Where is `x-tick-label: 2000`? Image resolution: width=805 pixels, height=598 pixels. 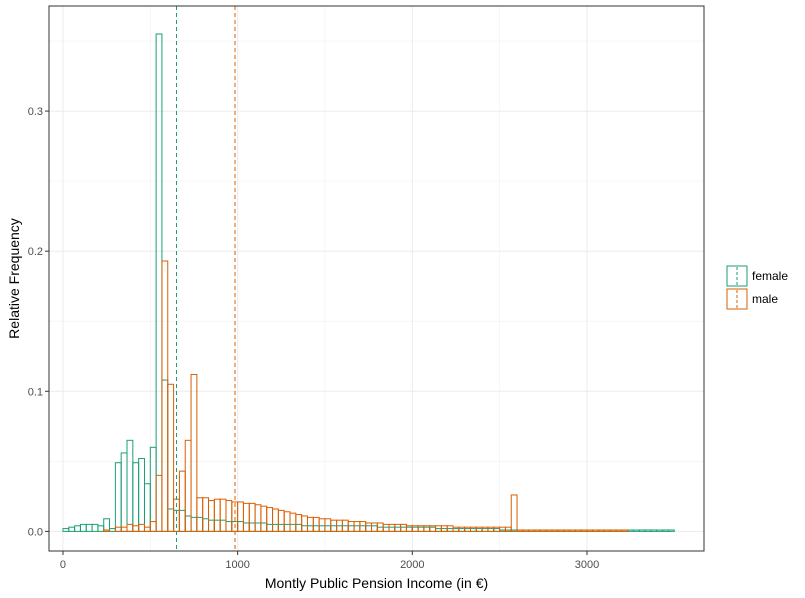 x-tick-label: 2000 is located at coordinates (412, 565).